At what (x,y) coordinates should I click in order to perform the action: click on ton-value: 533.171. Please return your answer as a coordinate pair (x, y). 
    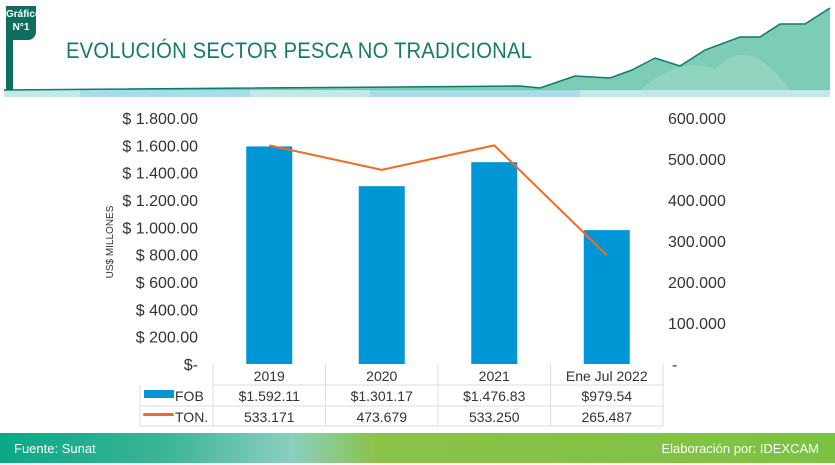
    Looking at the image, I should click on (269, 417).